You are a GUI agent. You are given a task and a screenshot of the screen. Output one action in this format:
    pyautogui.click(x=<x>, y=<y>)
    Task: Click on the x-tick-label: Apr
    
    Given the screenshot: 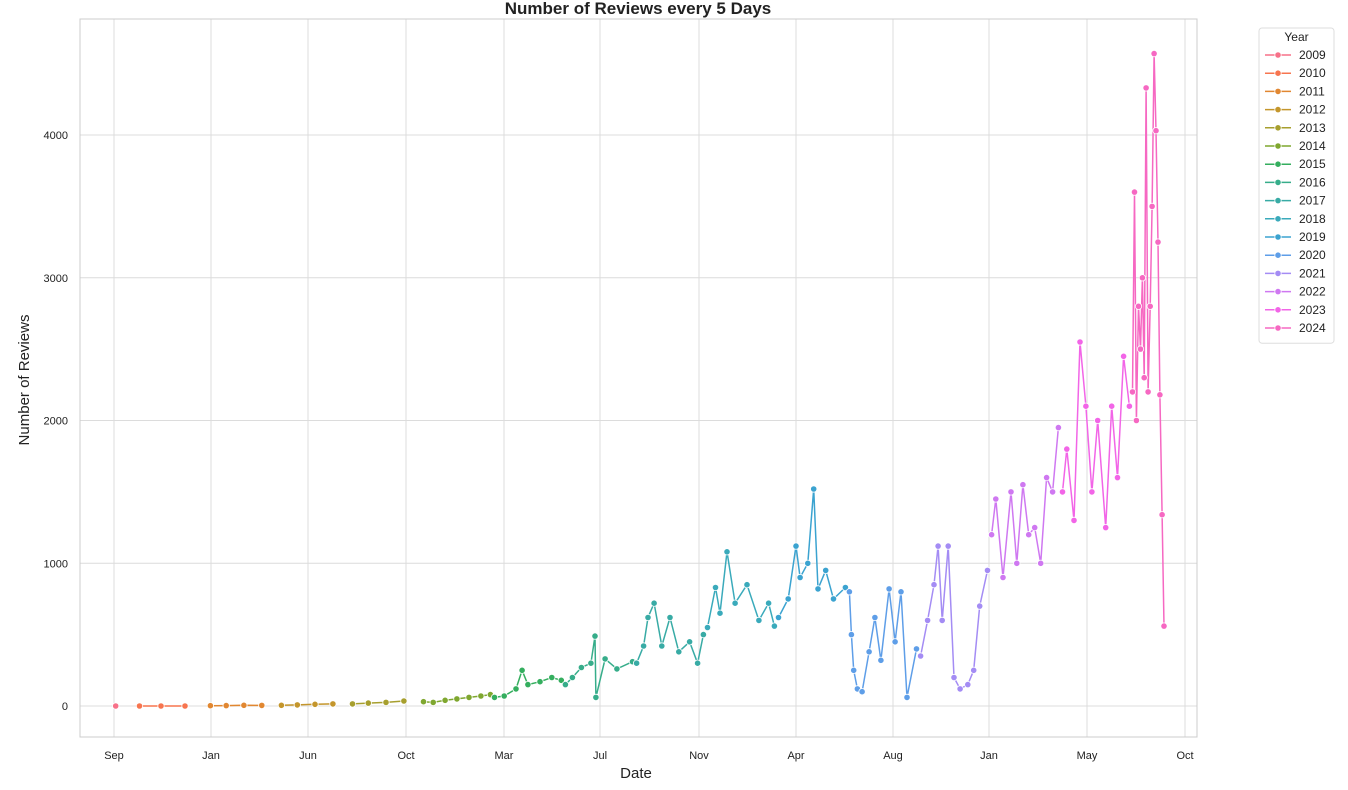 What is the action you would take?
    pyautogui.click(x=795, y=756)
    